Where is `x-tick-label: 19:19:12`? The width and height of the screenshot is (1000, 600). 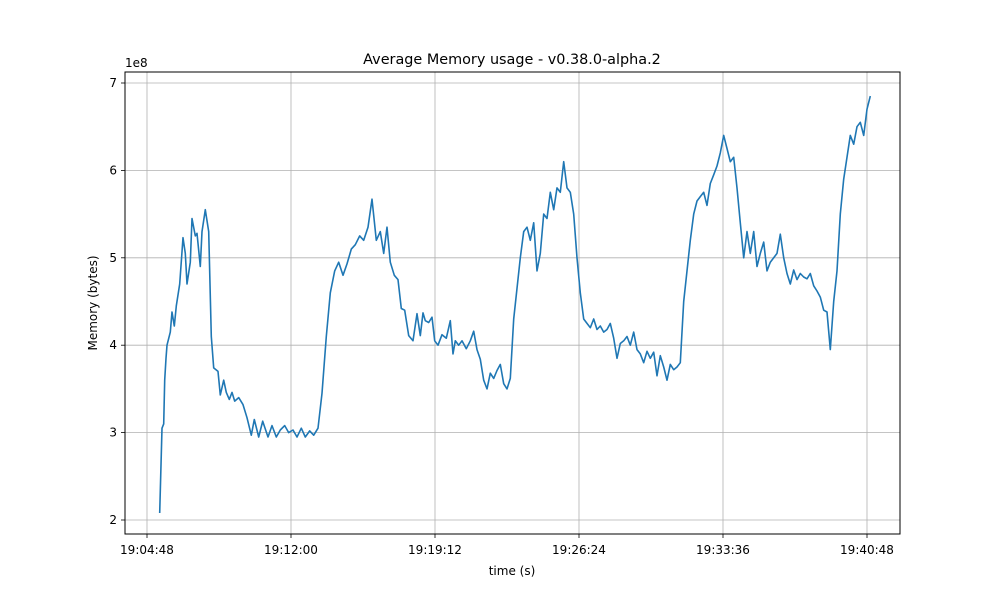
x-tick-label: 19:19:12 is located at coordinates (435, 550).